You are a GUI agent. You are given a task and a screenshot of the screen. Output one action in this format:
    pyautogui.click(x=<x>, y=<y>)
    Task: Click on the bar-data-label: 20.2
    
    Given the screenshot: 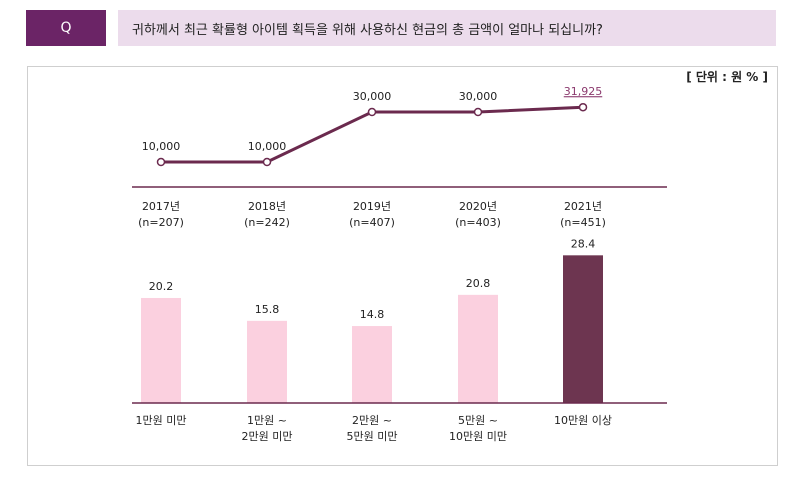 What is the action you would take?
    pyautogui.click(x=161, y=286)
    